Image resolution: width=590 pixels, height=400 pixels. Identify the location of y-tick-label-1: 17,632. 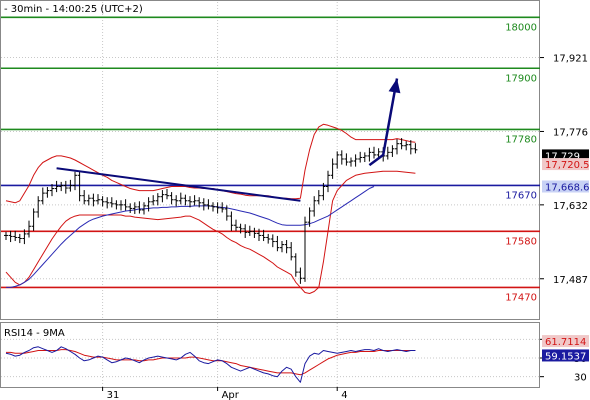
(570, 206).